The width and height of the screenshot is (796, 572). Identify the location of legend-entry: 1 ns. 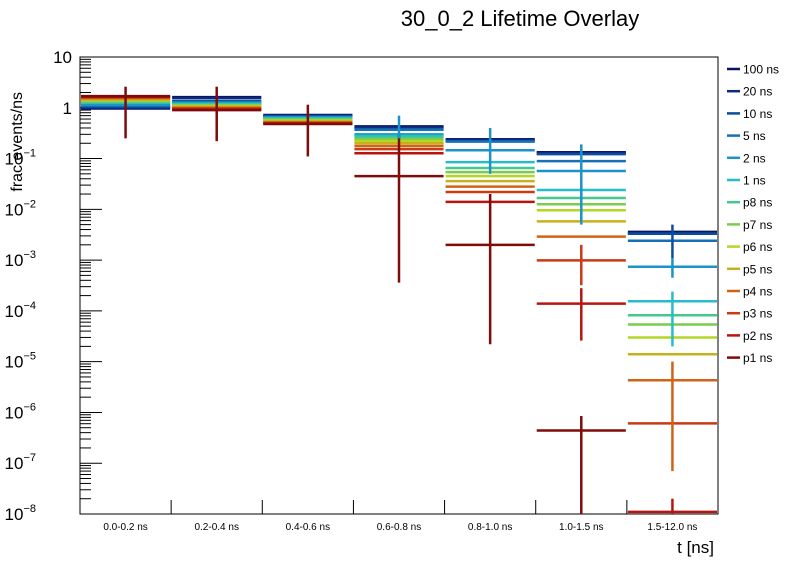
(754, 181).